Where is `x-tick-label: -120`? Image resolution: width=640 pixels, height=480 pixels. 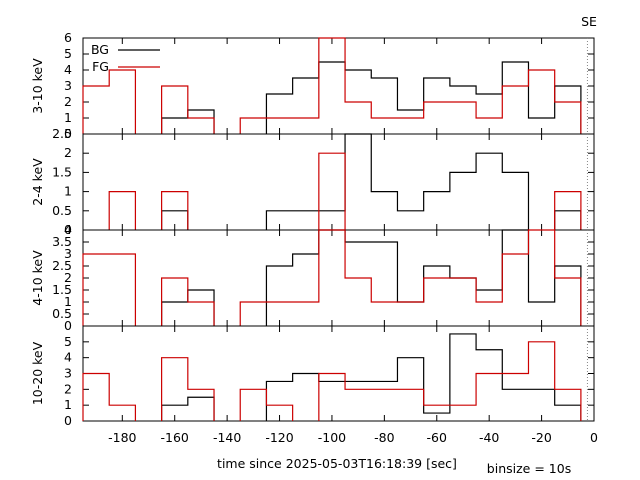
x-tick-label: -120 is located at coordinates (279, 437).